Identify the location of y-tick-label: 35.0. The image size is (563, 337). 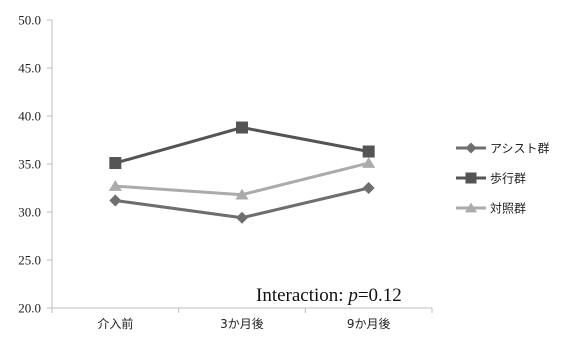
(29, 164).